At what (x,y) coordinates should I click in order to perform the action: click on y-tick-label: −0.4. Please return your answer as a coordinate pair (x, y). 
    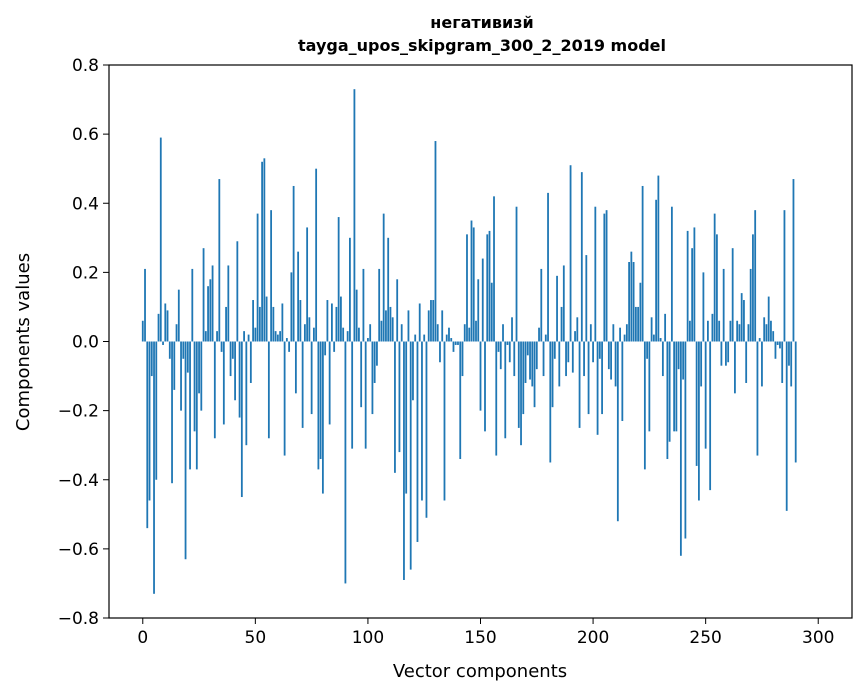
    Looking at the image, I should click on (78, 481).